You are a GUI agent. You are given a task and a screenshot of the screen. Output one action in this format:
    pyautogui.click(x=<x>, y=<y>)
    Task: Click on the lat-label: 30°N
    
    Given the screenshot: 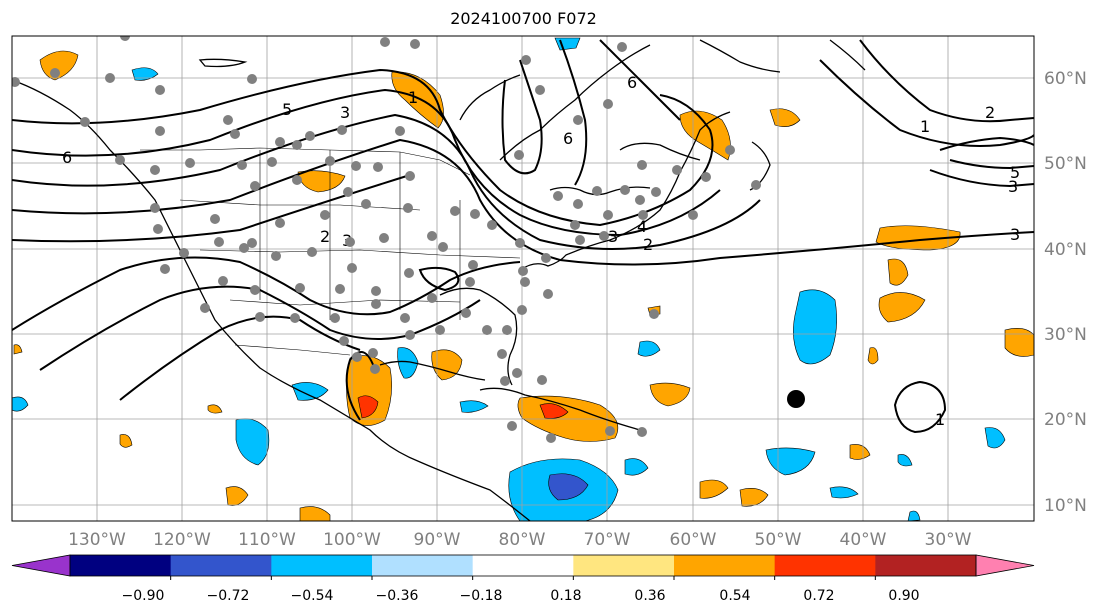 What is the action you would take?
    pyautogui.click(x=1065, y=335)
    